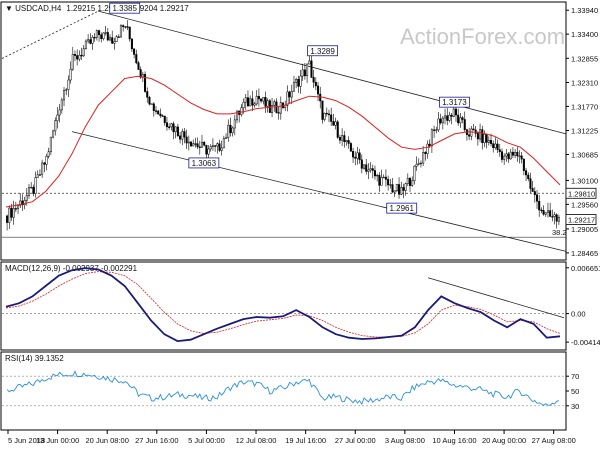 This screenshot has height=450, width=600. Describe the element at coordinates (584, 34) in the screenshot. I see `price-tick-label: 1.33400` at that location.